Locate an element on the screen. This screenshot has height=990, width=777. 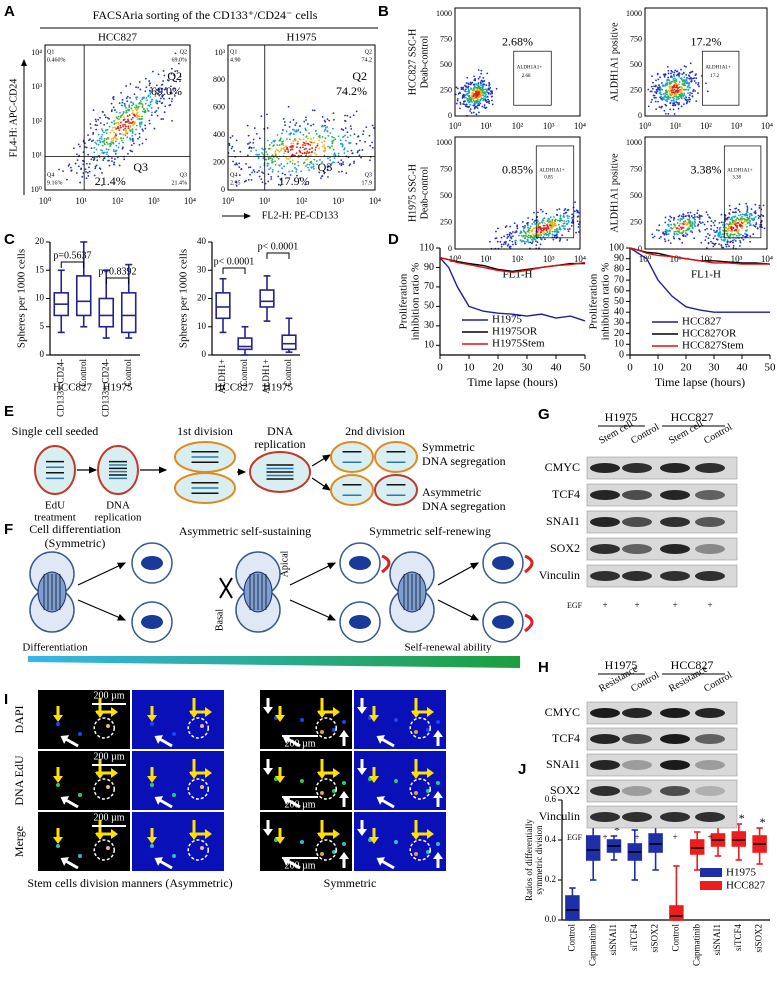
x-tick-label: 30 is located at coordinates (715, 368).